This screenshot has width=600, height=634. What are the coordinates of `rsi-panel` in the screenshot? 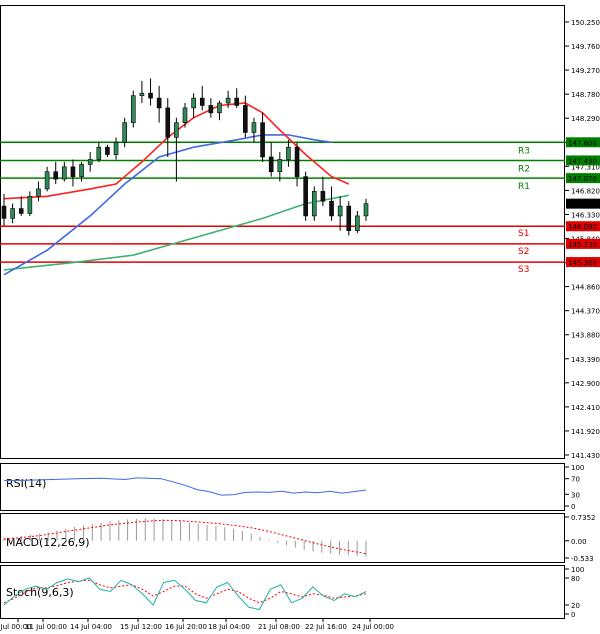 It's located at (282, 487).